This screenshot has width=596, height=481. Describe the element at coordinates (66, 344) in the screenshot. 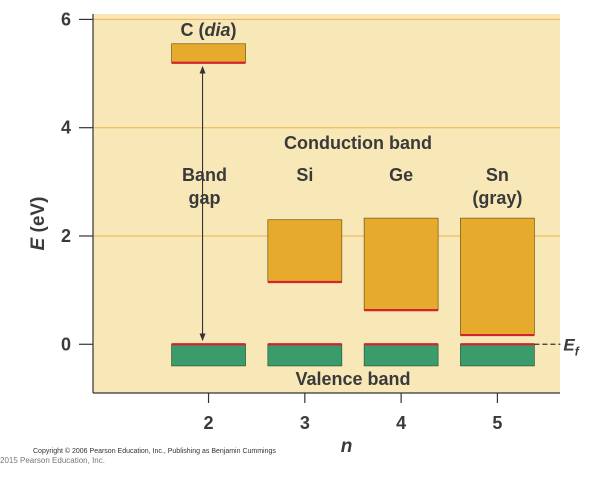

I see `y-tick-label-0: 0` at that location.